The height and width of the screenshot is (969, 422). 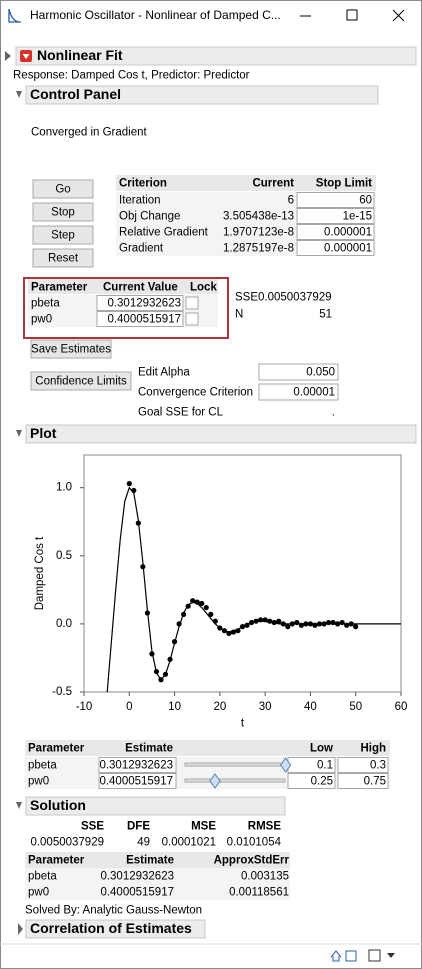 I want to click on maximize-button, so click(x=352, y=15).